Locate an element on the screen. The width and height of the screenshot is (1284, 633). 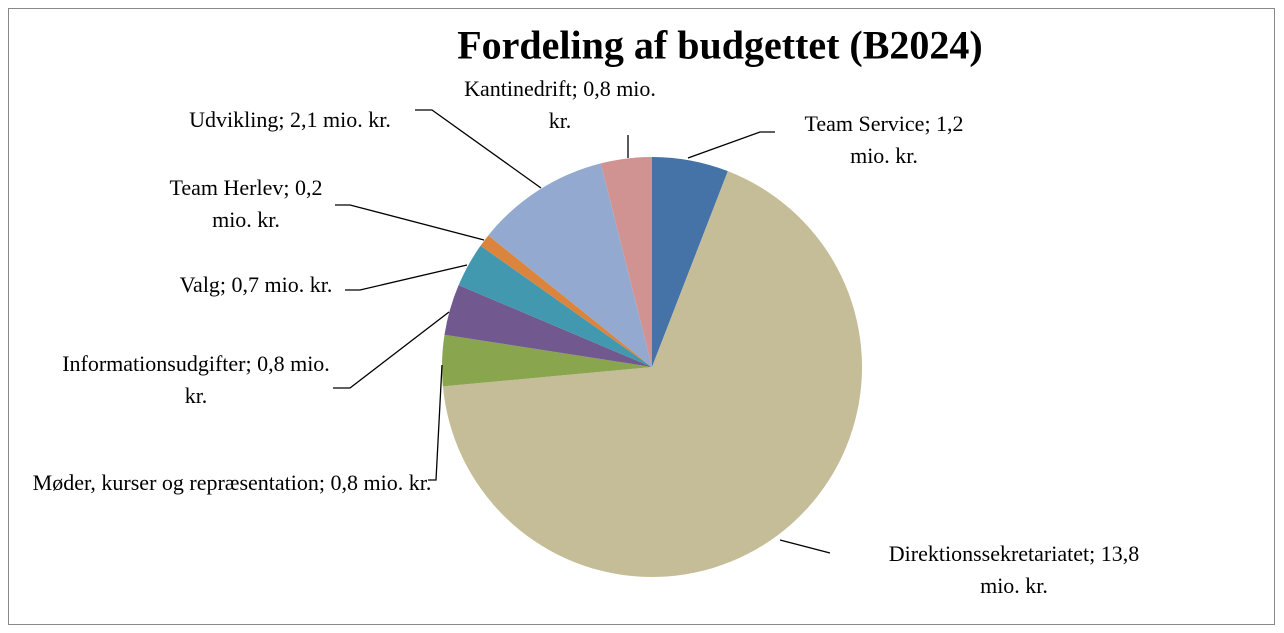
data-label: Kantinedrift; 0,8 mio. kr. is located at coordinates (560, 104).